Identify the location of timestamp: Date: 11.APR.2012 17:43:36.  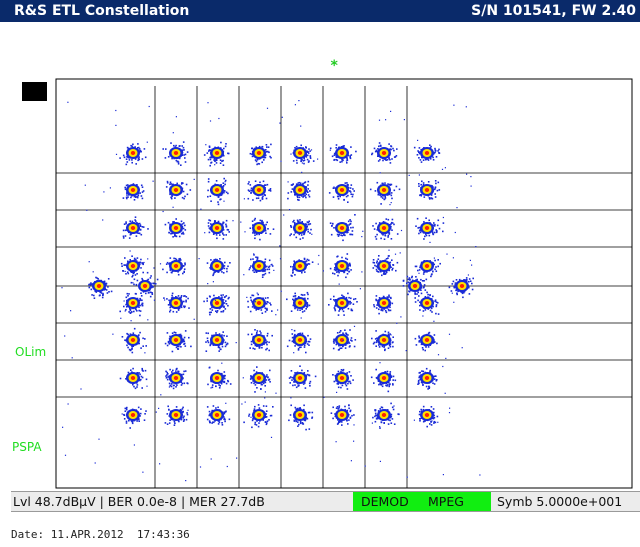
(100, 534).